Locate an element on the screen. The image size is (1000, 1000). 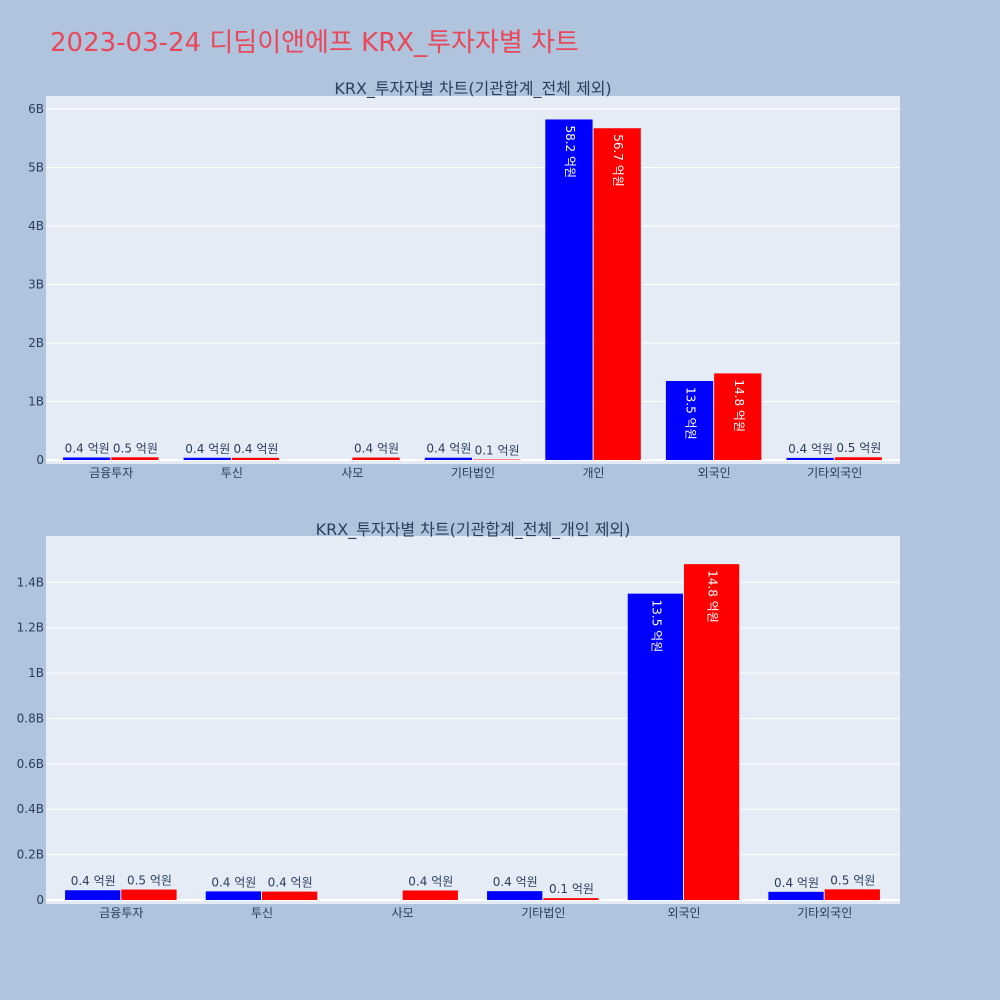
y-tick-label: 1.4B is located at coordinates (30, 582).